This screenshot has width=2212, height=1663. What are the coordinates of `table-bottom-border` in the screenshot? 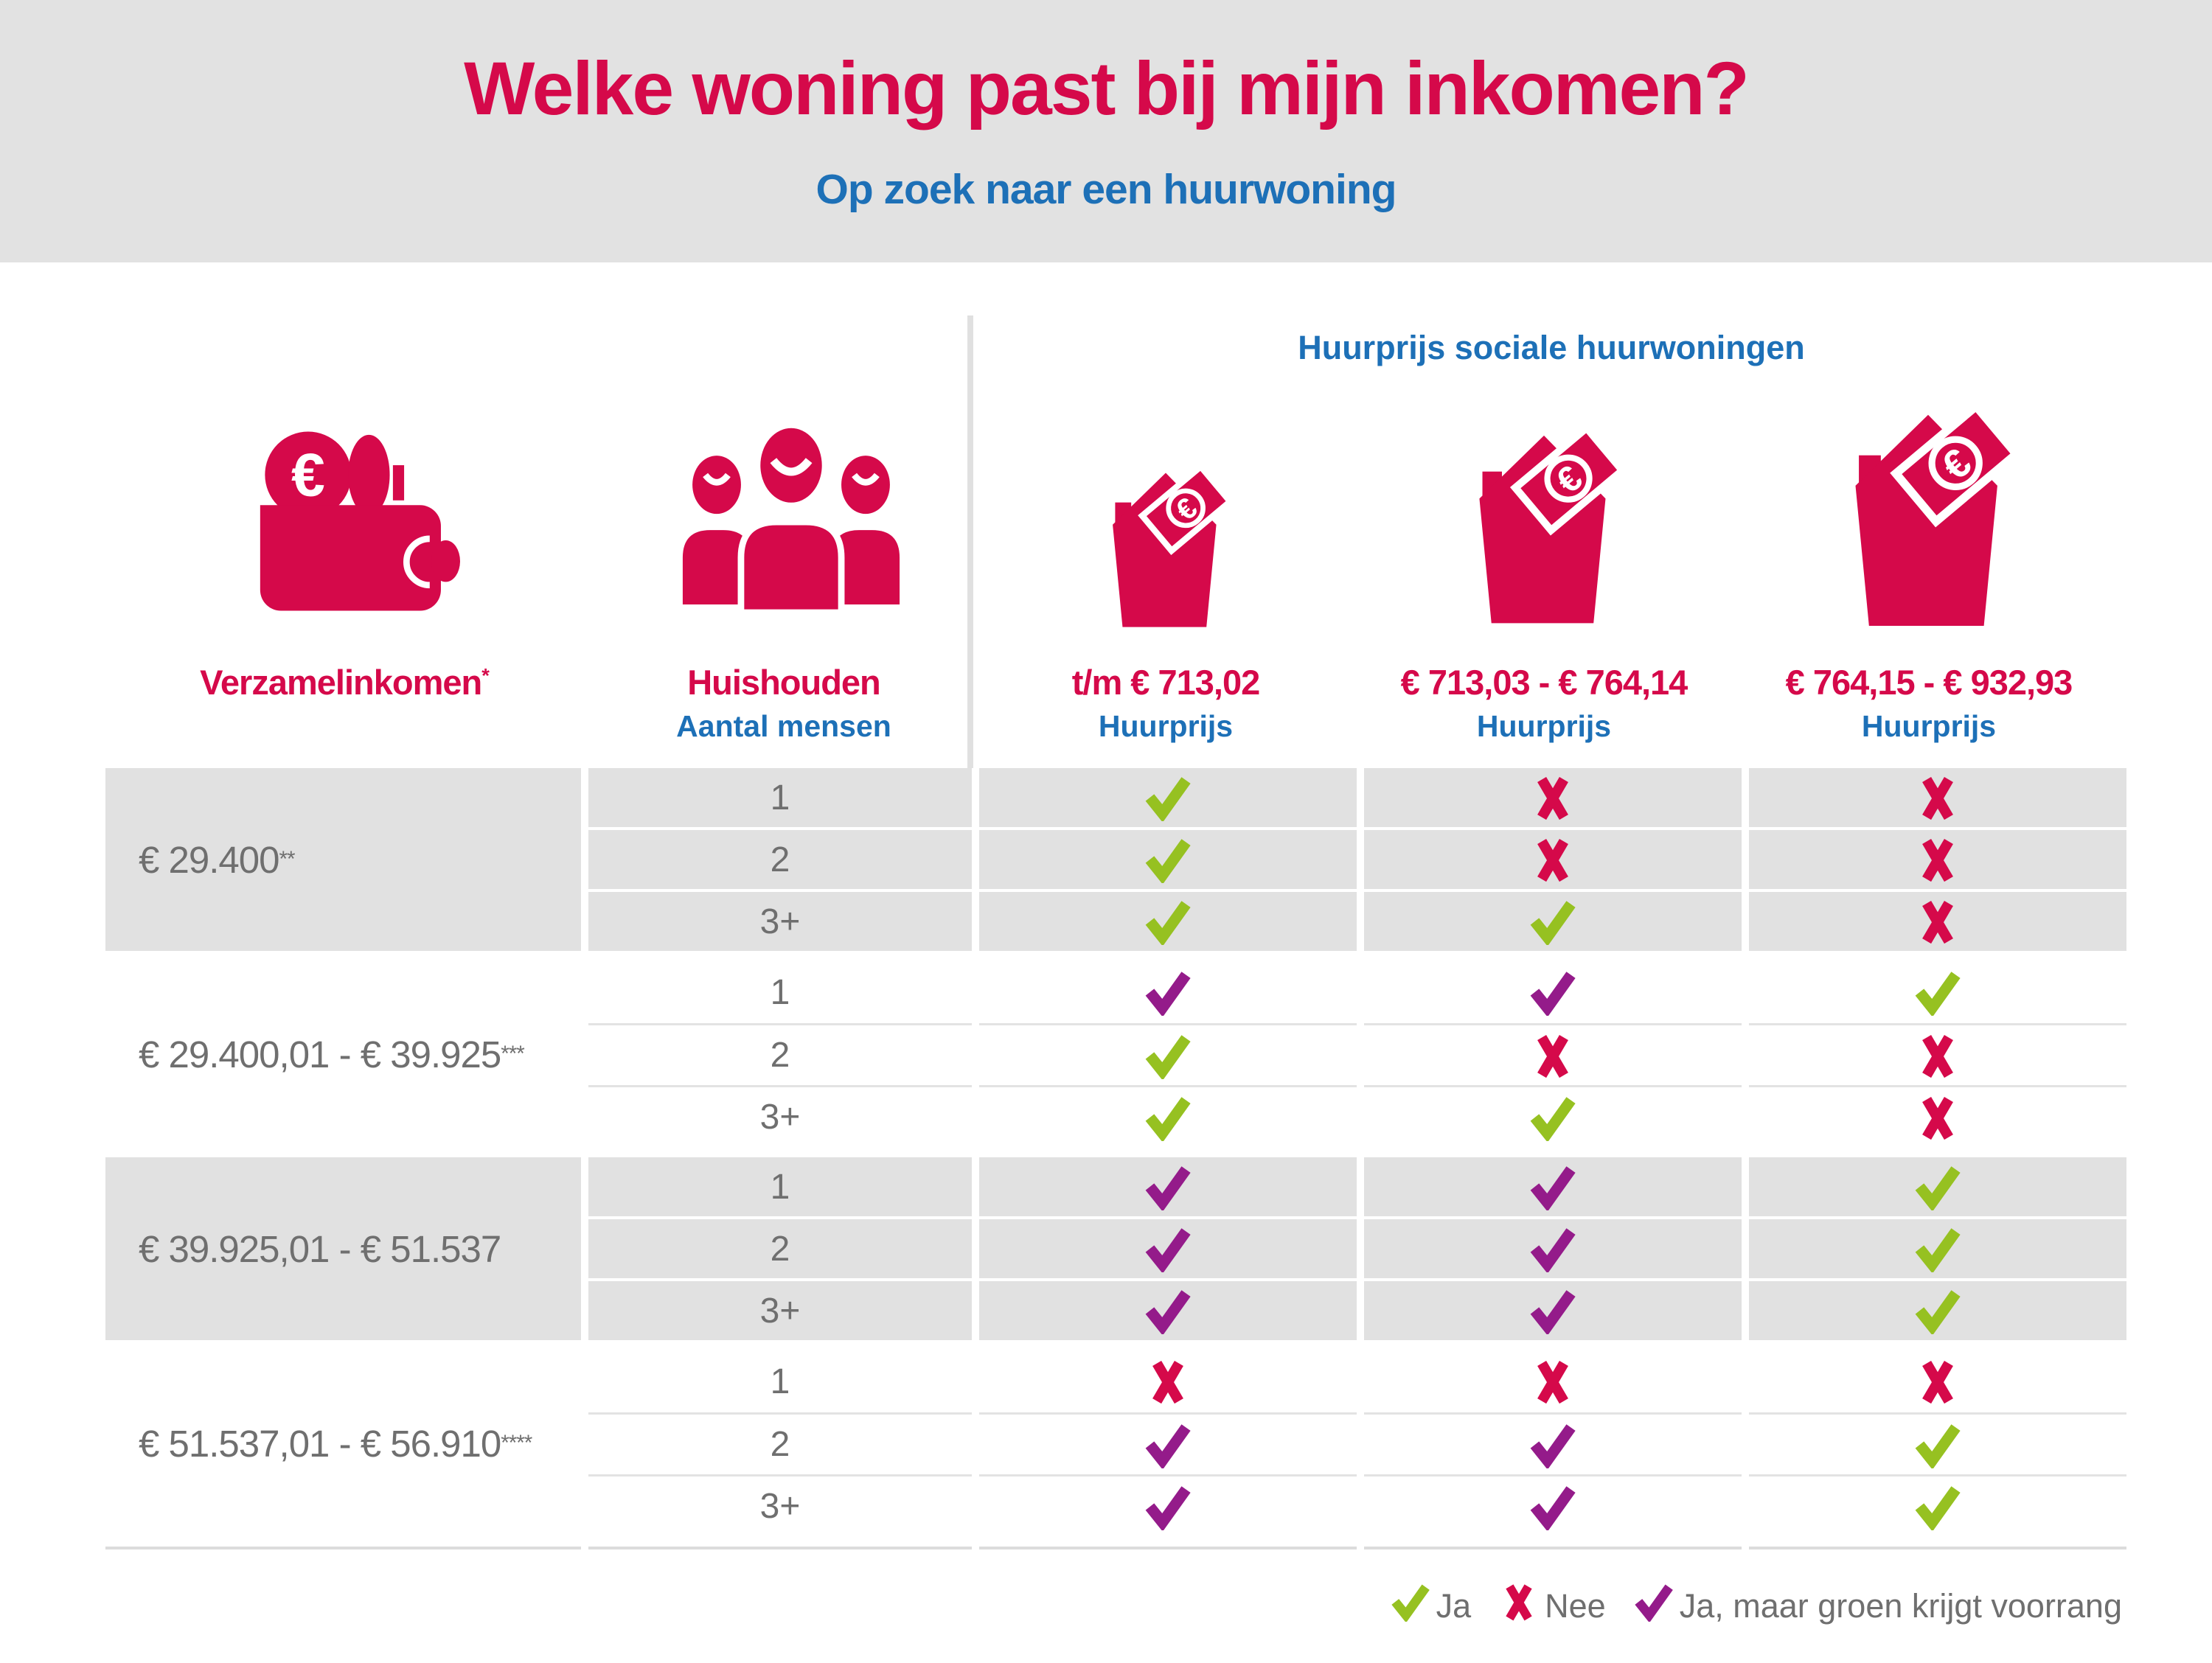 It's located at (1115, 1548).